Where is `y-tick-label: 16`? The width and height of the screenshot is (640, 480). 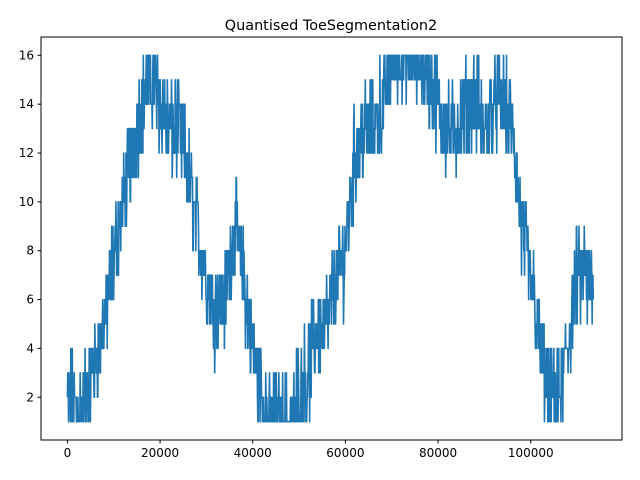
y-tick-label: 16 is located at coordinates (26, 55).